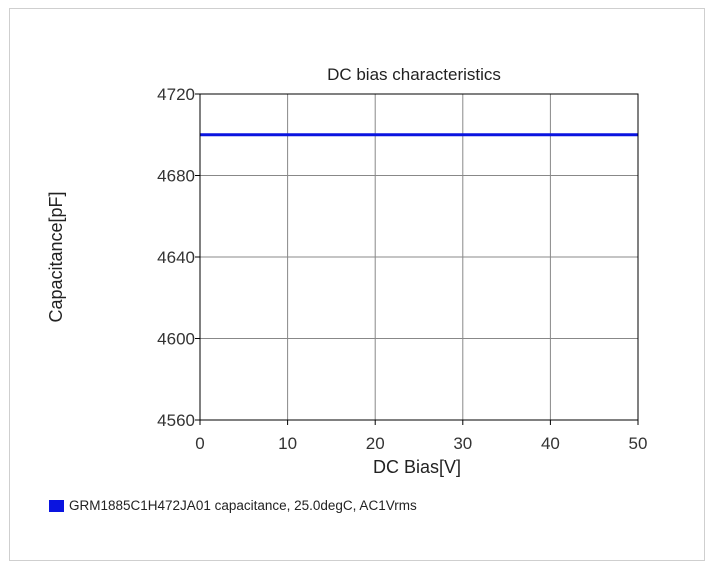  What do you see at coordinates (176, 339) in the screenshot?
I see `y-tick-label: 4600` at bounding box center [176, 339].